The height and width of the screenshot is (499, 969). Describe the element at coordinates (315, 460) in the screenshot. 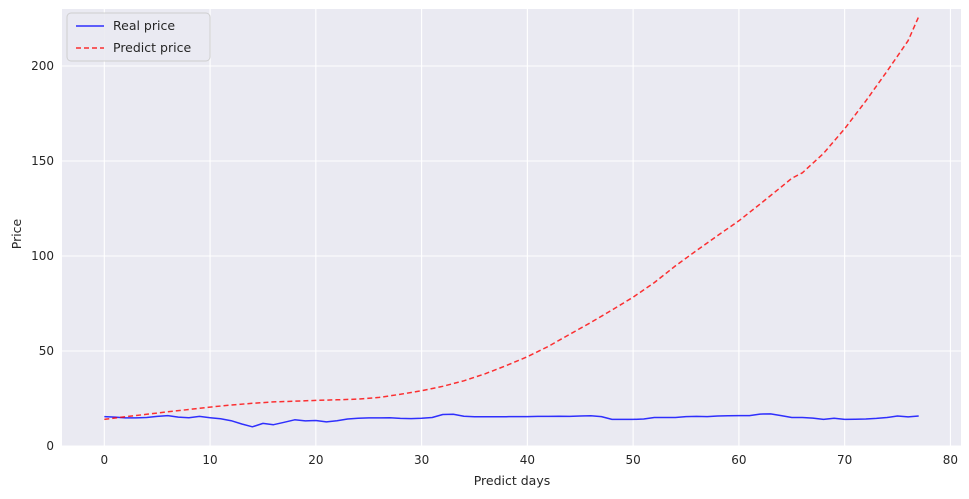

I see `x-tick-label: 20` at that location.